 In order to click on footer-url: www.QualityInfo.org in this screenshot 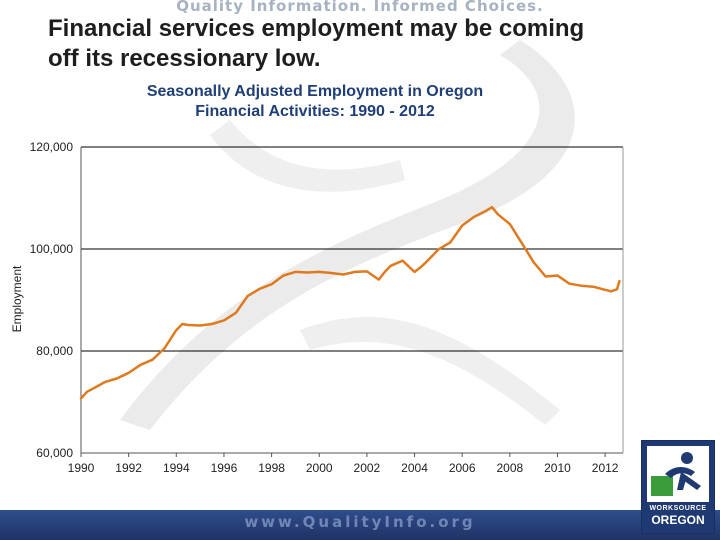, I will do `click(360, 522)`.